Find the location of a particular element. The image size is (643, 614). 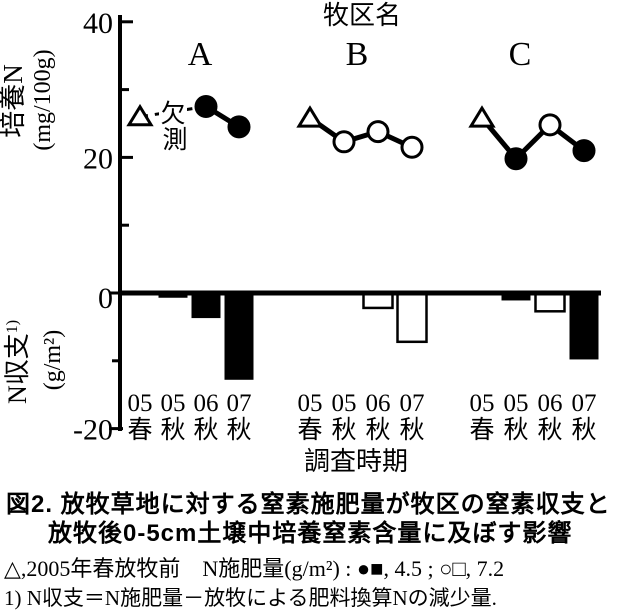

x-year-label-C-1: 05 is located at coordinates (516, 403).